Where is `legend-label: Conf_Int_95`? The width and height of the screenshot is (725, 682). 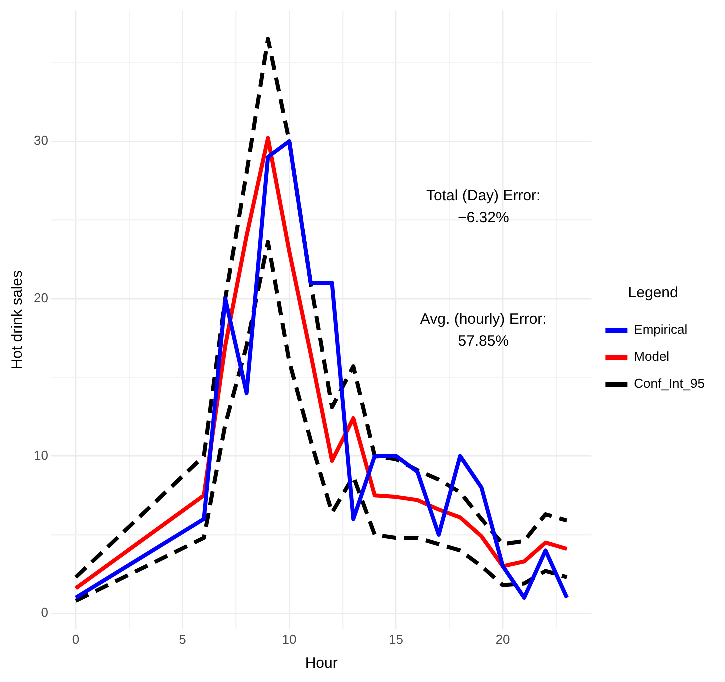 legend-label: Conf_Int_95 is located at coordinates (670, 384).